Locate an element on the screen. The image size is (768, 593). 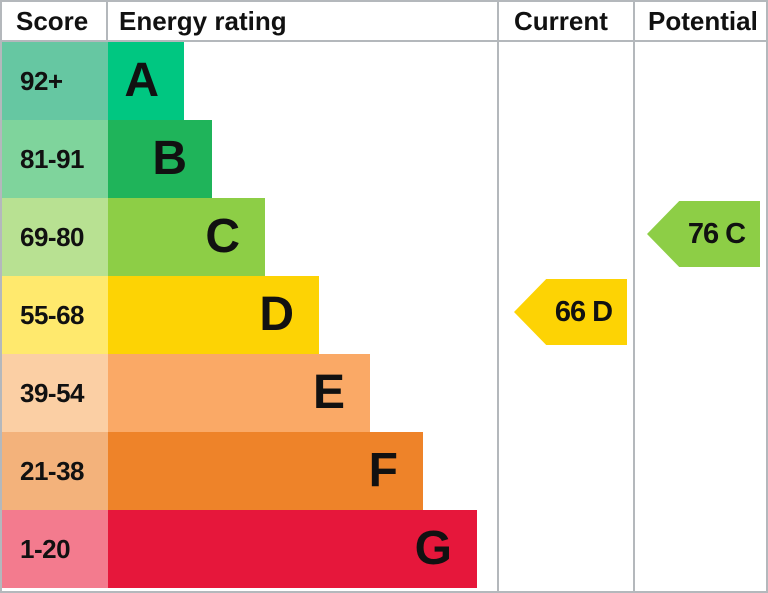
band-score-range: 55-68 is located at coordinates (55, 315).